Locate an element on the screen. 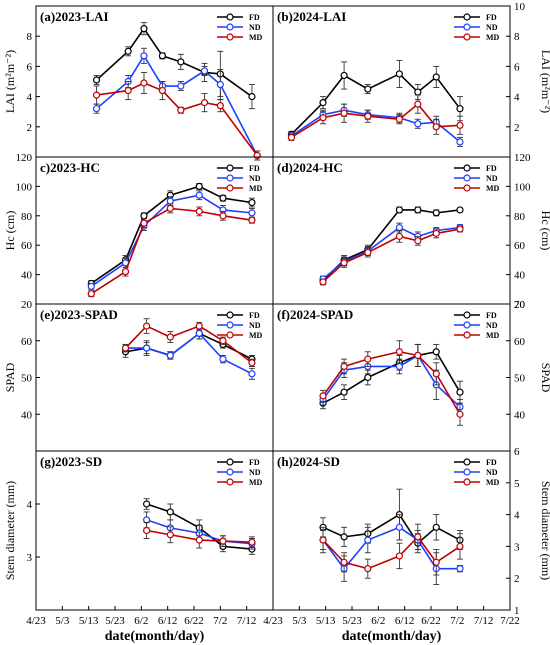 Image resolution: width=550 pixels, height=645 pixels. series-nd is located at coordinates (391, 550).